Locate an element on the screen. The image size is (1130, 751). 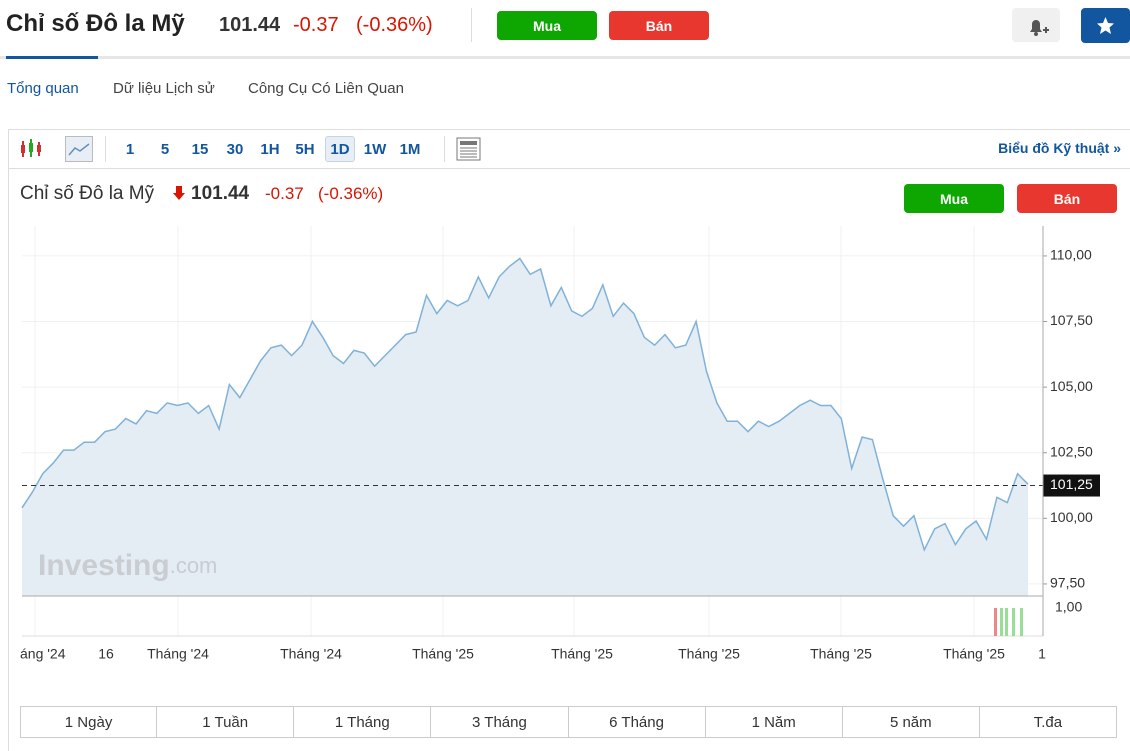
y-tick-label: 97,50 is located at coordinates (1067, 583).